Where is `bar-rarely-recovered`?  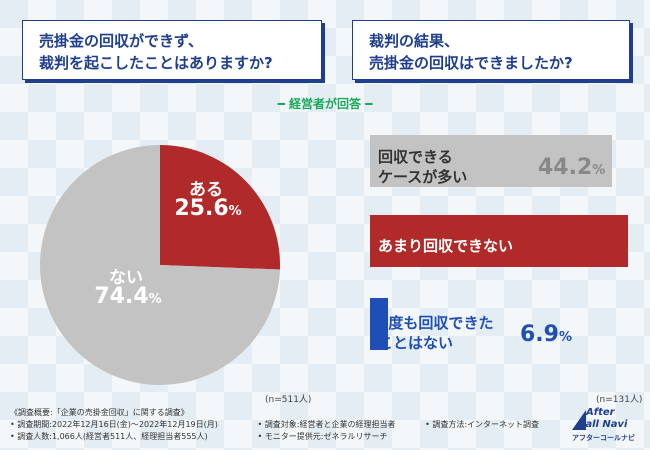
bar-rarely-recovered is located at coordinates (499, 241).